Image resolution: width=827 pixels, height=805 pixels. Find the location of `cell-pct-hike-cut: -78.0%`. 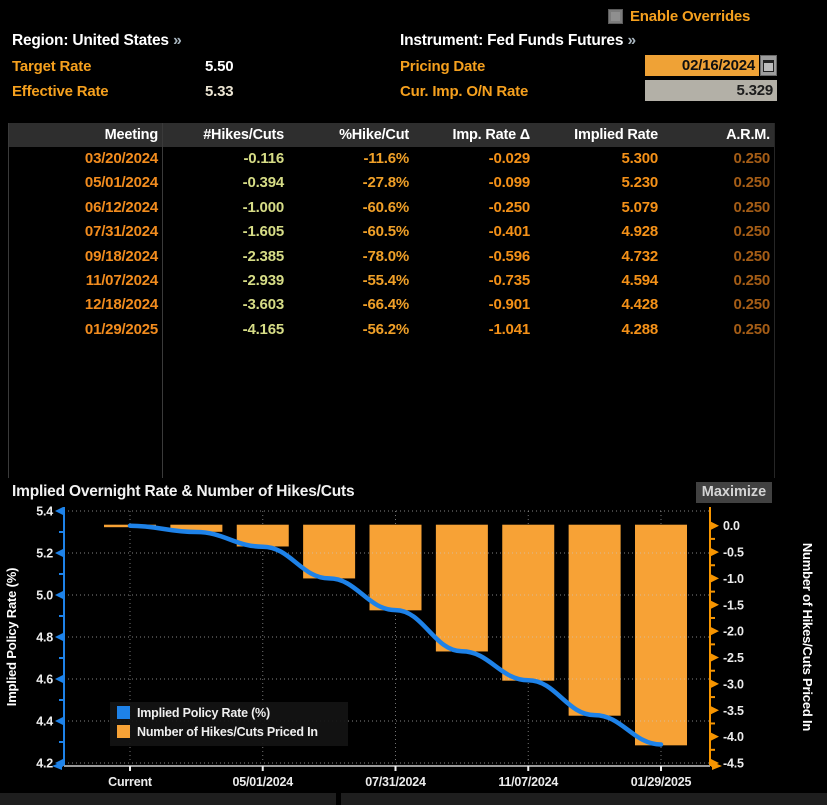

cell-pct-hike-cut: -78.0% is located at coordinates (386, 256).